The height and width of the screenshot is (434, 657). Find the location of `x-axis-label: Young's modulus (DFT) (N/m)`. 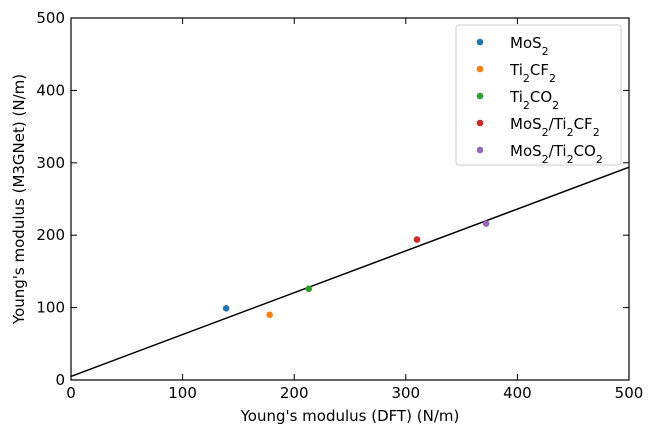

x-axis-label: Young's modulus (DFT) (N/m) is located at coordinates (350, 416).